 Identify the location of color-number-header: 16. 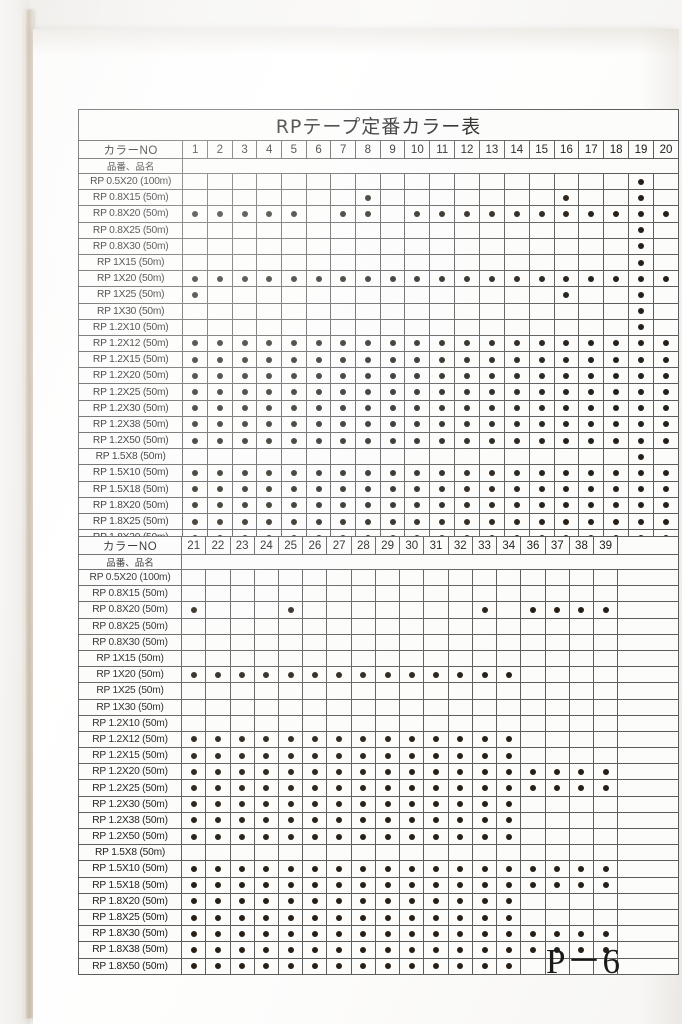
(566, 149).